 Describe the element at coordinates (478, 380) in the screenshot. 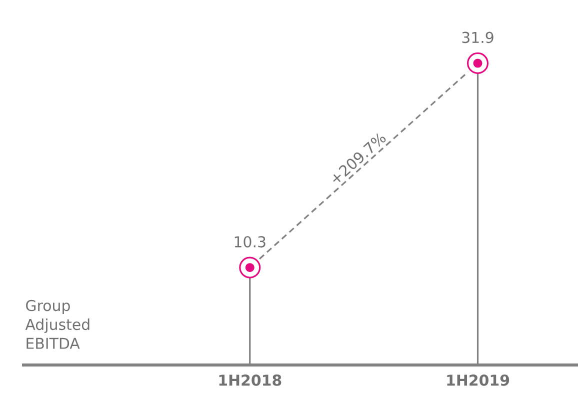

I see `x-tick-label: 1H2019` at that location.